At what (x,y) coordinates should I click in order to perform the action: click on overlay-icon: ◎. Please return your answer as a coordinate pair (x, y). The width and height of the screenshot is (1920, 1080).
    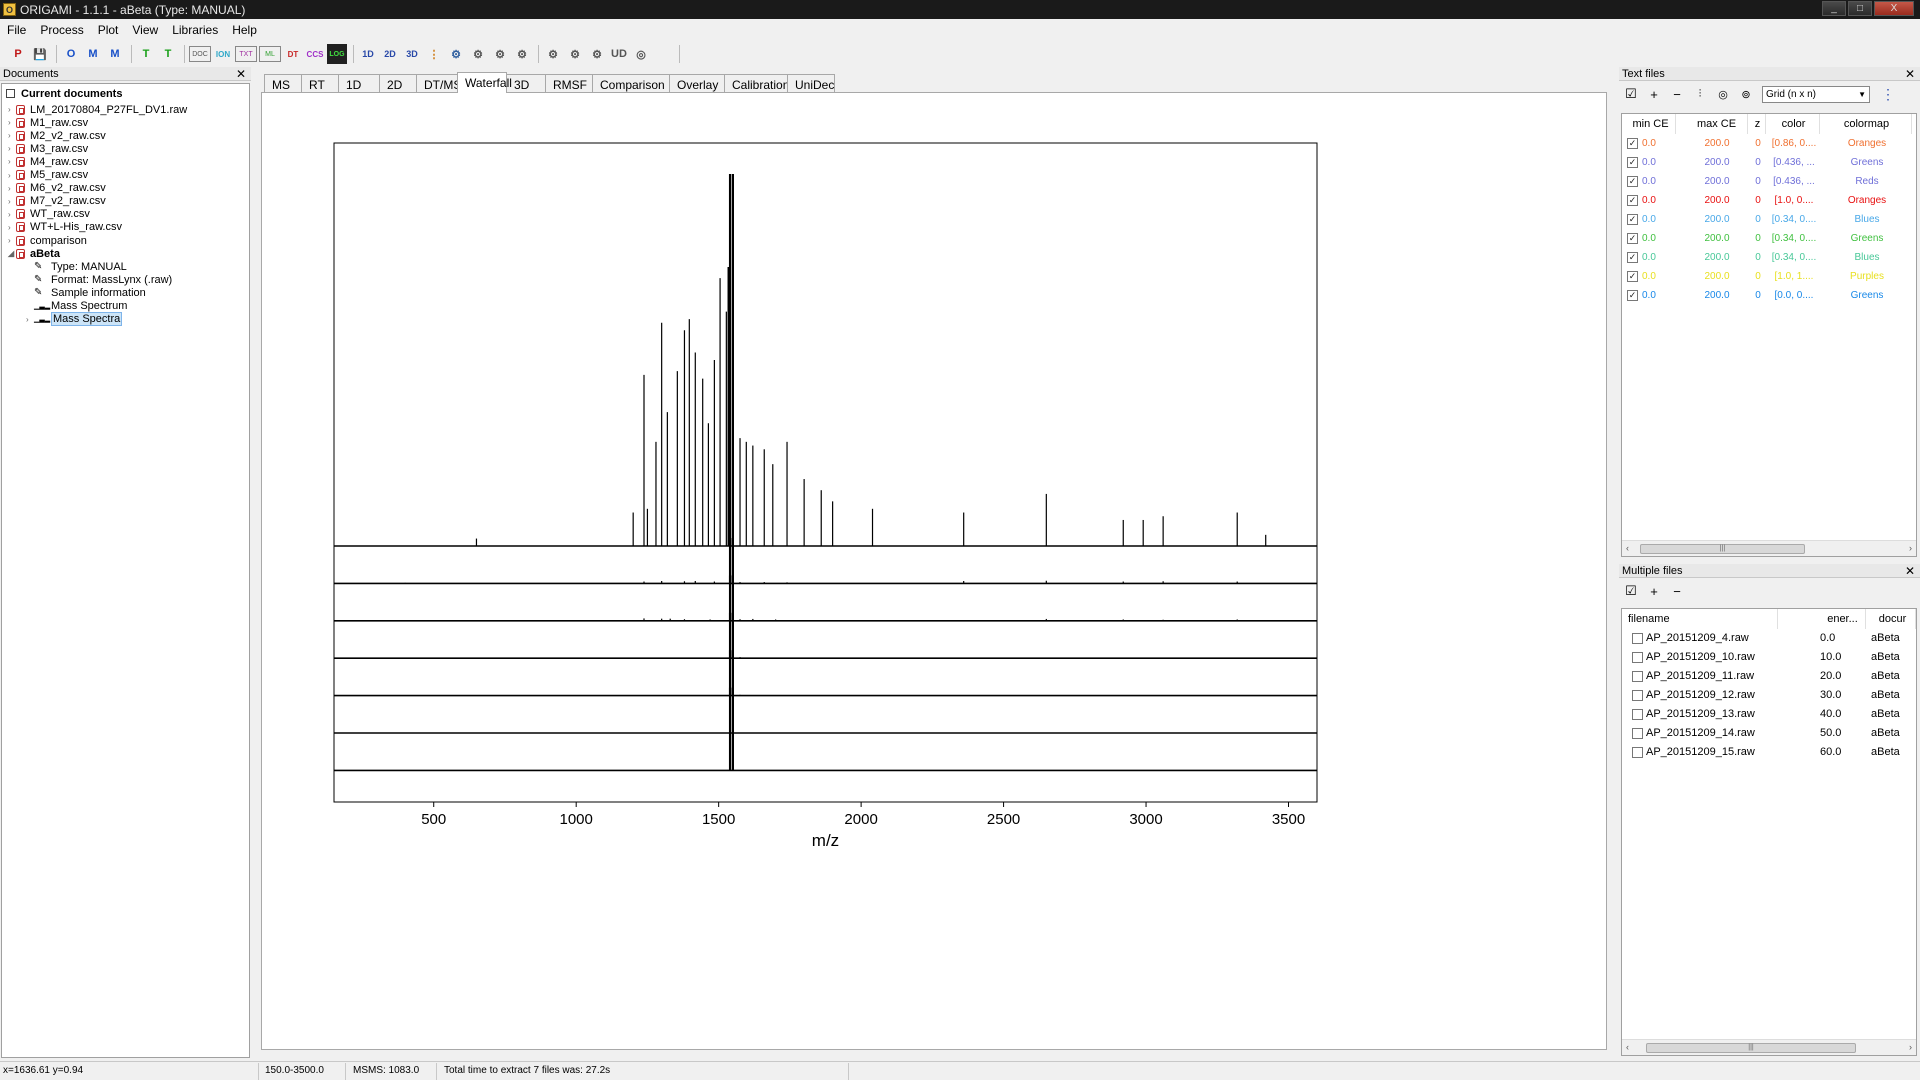
    Looking at the image, I should click on (1723, 94).